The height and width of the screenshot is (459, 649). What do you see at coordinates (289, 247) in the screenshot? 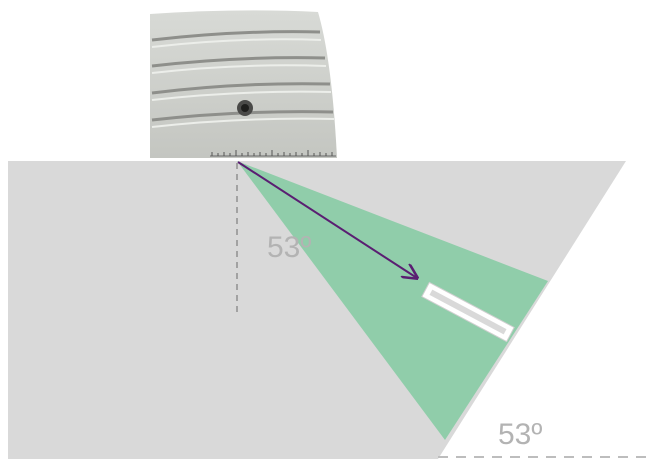
I see `beam-angle-label: 53º` at bounding box center [289, 247].